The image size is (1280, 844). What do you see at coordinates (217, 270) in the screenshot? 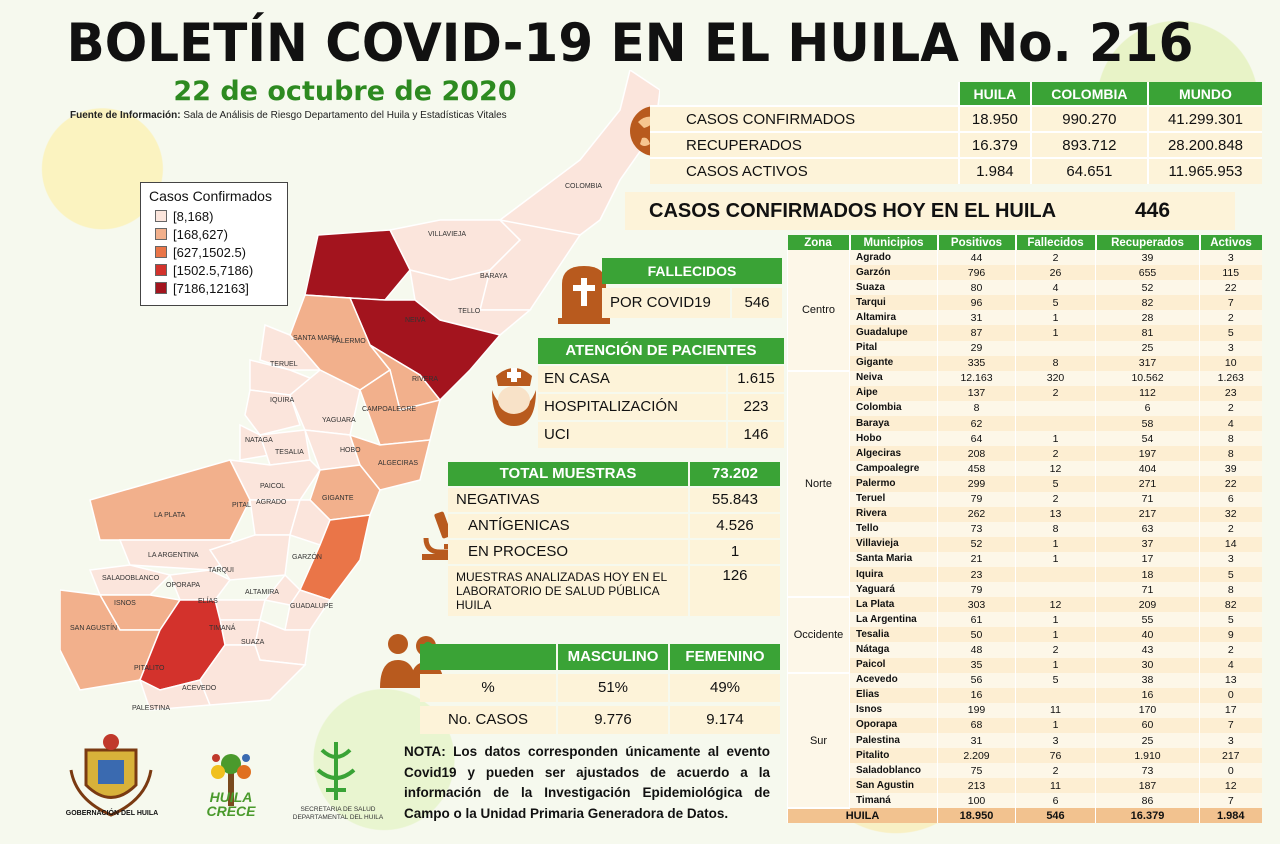
I see `legend-item: [1502.5,7186)` at bounding box center [217, 270].